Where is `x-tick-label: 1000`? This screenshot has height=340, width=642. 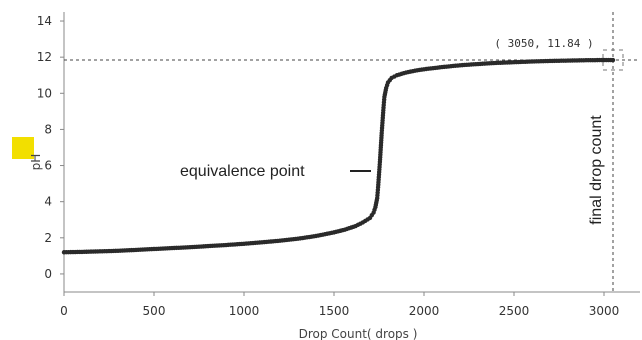
x-tick-label: 1000 is located at coordinates (244, 311).